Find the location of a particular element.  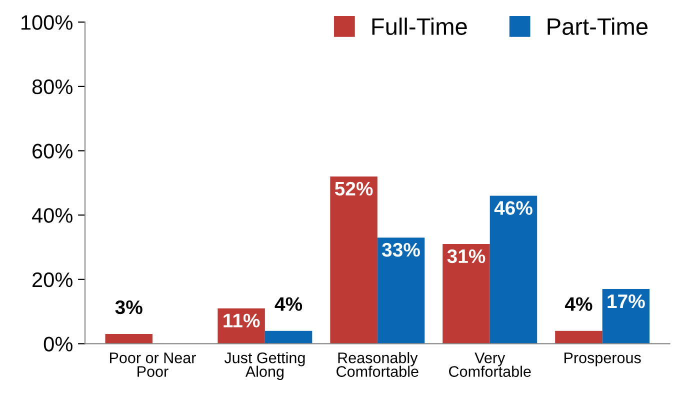

x-tick-label: Very Comfortable is located at coordinates (490, 364).